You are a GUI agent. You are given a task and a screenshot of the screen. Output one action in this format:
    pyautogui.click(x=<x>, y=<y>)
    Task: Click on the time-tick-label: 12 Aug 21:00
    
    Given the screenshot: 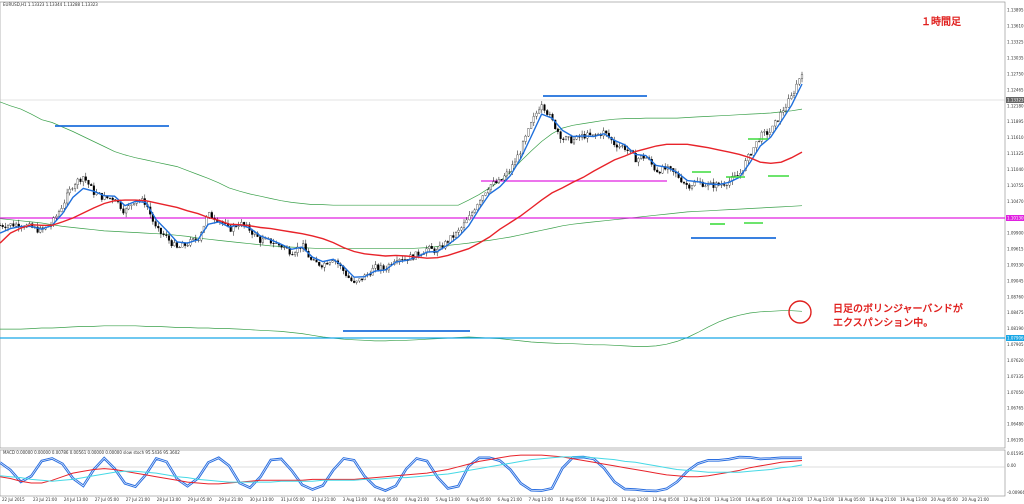 What is the action you would take?
    pyautogui.click(x=696, y=499)
    